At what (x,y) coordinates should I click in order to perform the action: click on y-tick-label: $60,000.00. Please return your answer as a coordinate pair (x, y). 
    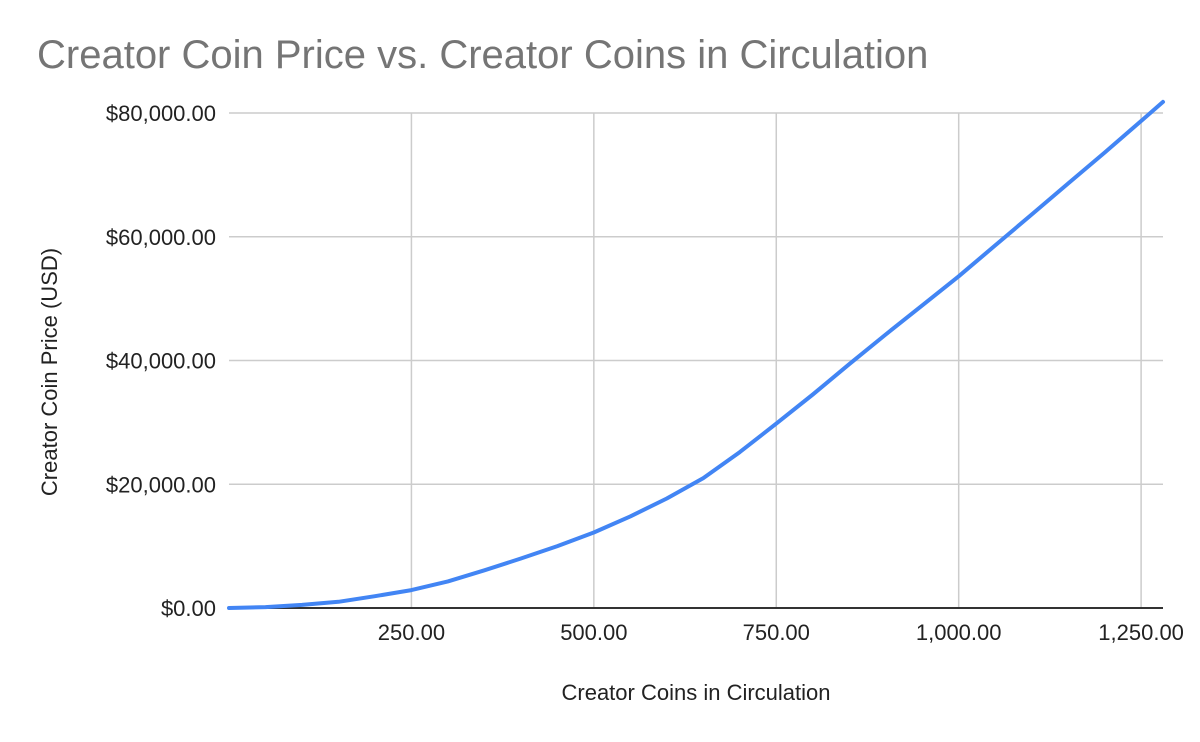
    Looking at the image, I should click on (161, 237).